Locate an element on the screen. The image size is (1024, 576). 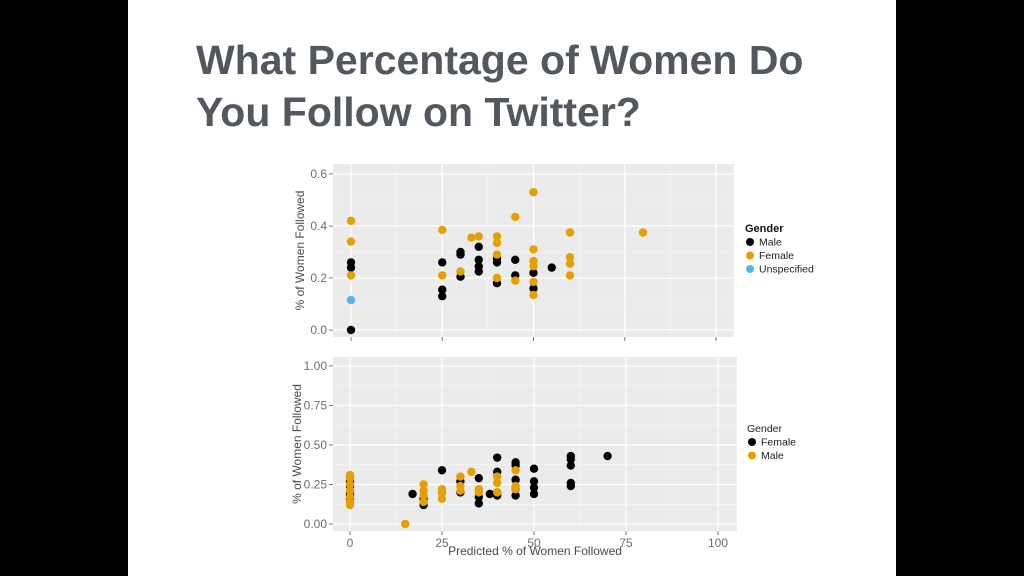
plot-panel is located at coordinates (535, 444).